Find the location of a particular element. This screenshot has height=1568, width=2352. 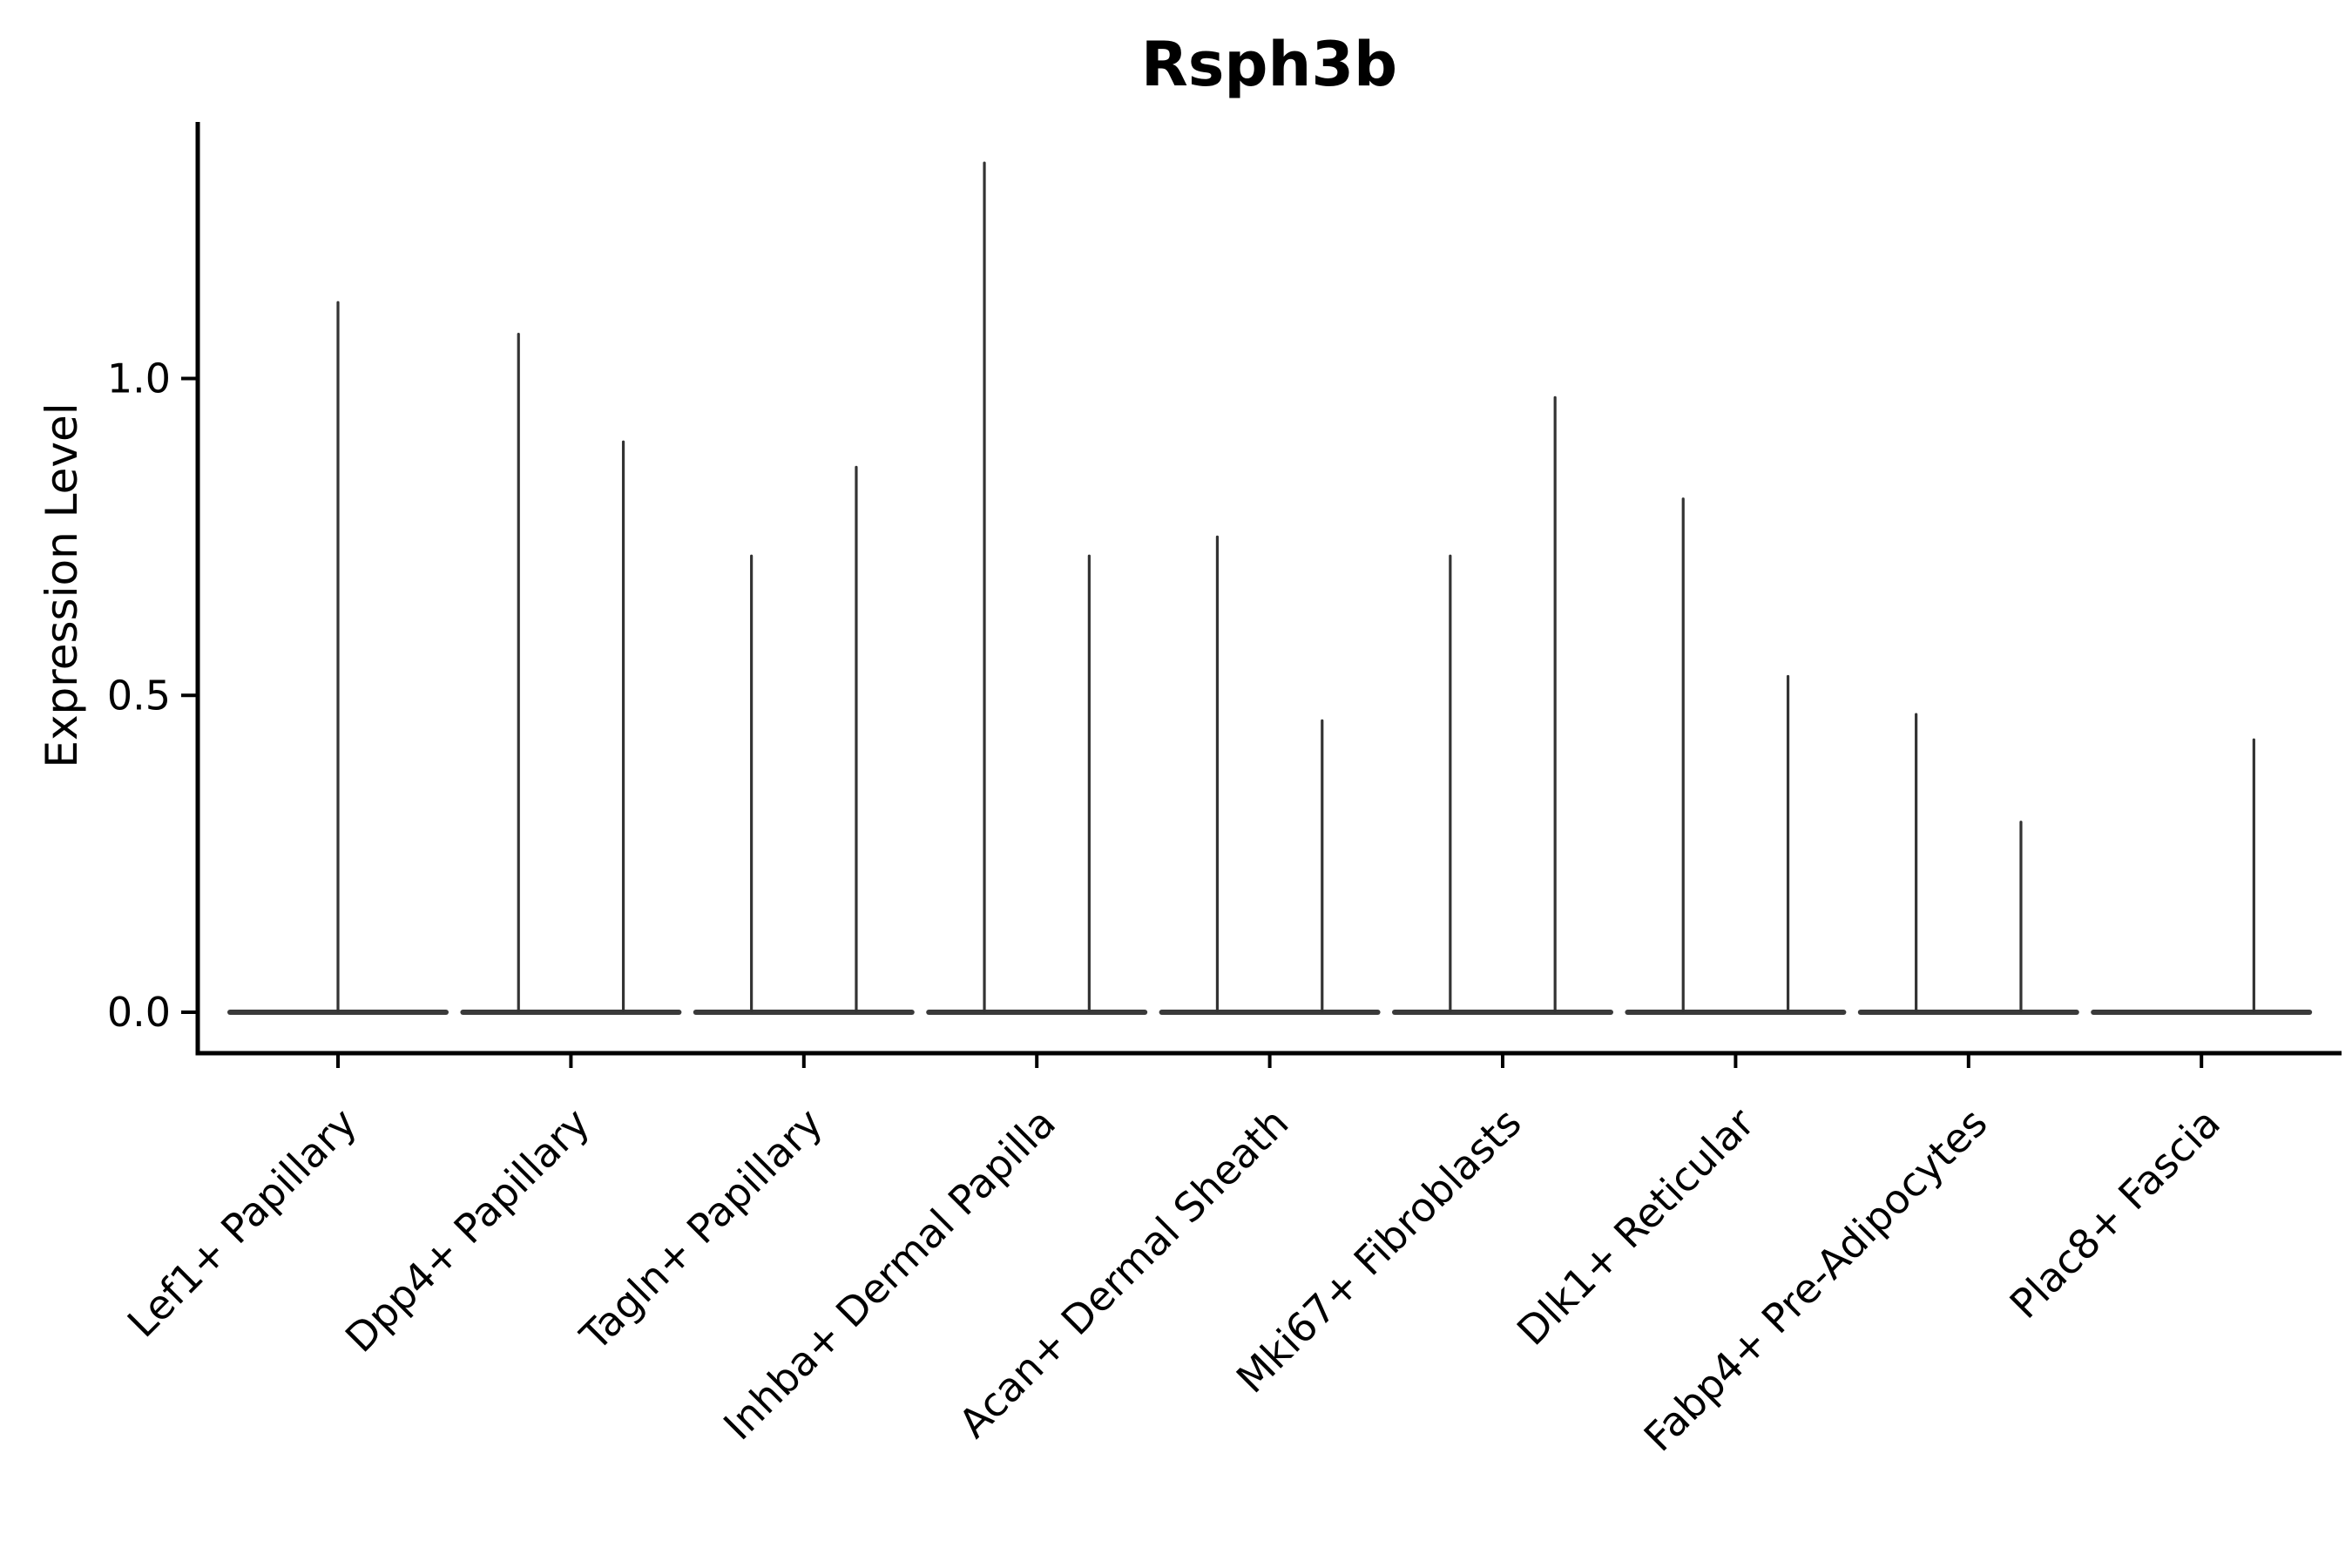

y-axis-ticks: 0.0 0.5 1.0 is located at coordinates (152, 695).